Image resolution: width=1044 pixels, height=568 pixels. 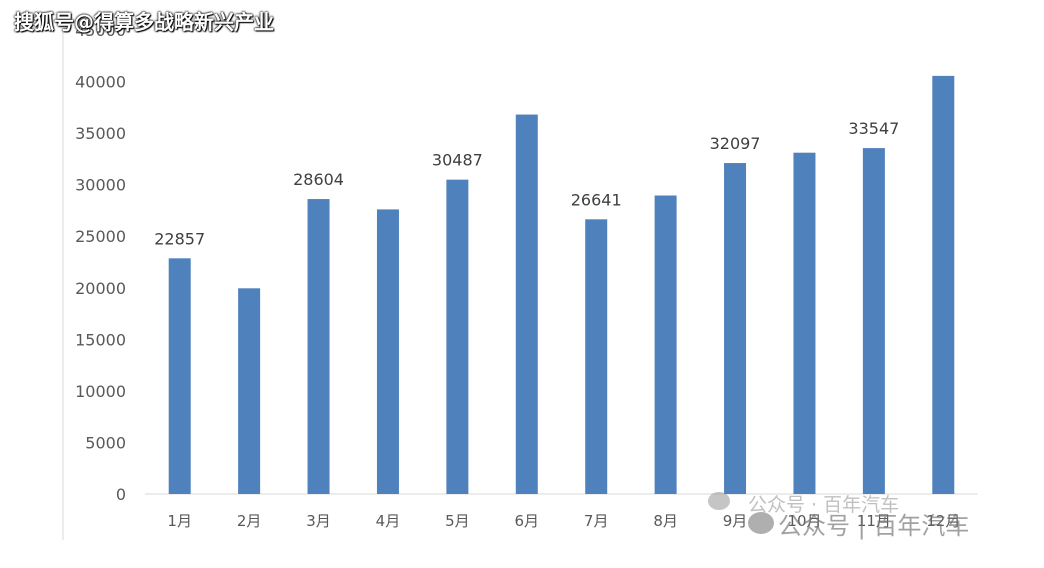 What do you see at coordinates (527, 521) in the screenshot?
I see `x-tick-label: 6月` at bounding box center [527, 521].